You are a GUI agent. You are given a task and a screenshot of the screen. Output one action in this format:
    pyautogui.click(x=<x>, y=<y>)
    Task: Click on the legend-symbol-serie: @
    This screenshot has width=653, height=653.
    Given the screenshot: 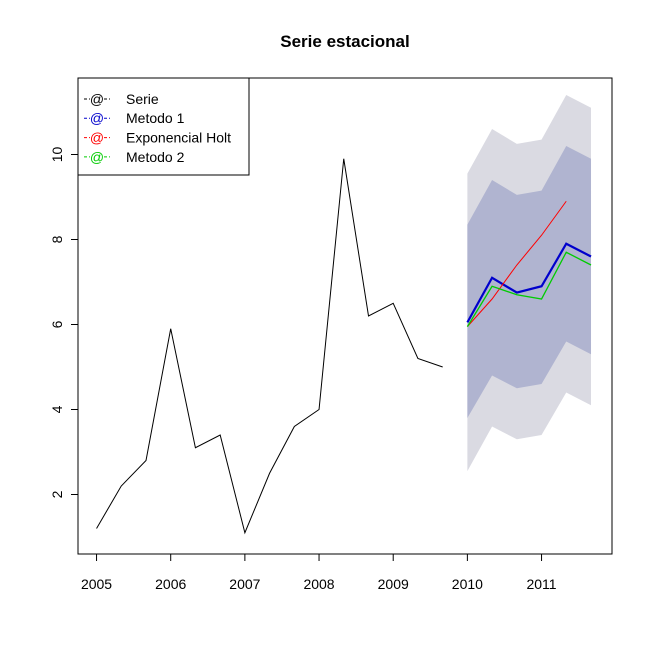 What is the action you would take?
    pyautogui.click(x=97, y=99)
    